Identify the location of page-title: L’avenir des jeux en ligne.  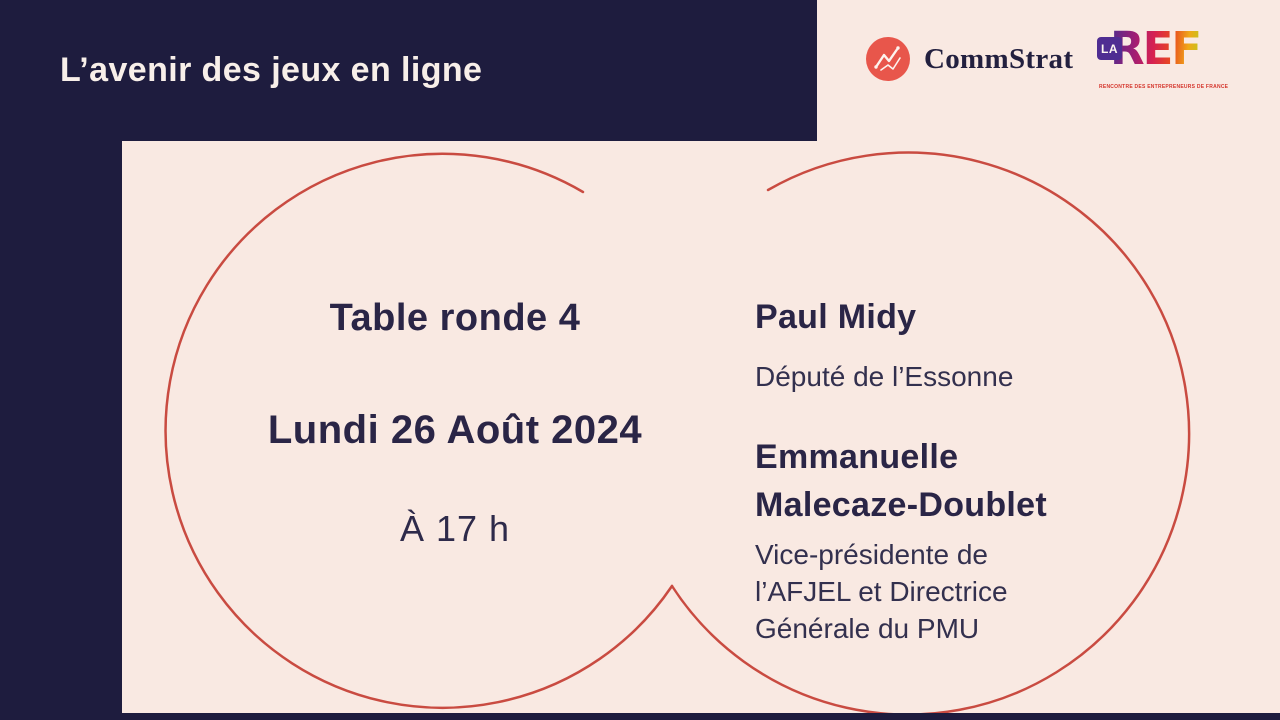
(271, 70).